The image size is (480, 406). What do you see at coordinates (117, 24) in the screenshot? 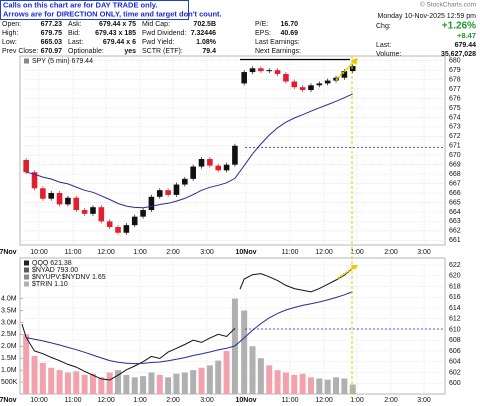
I see `quote-value: 679.44 x 75` at bounding box center [117, 24].